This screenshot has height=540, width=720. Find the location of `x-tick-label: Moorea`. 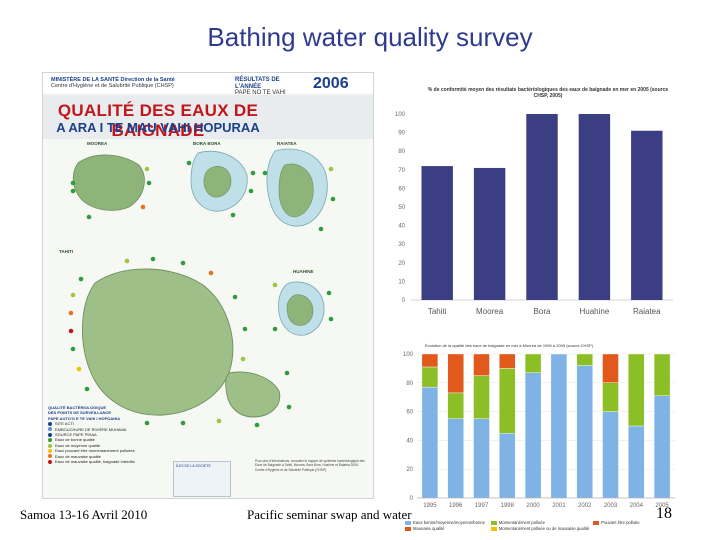

x-tick-label: Moorea is located at coordinates (490, 311).